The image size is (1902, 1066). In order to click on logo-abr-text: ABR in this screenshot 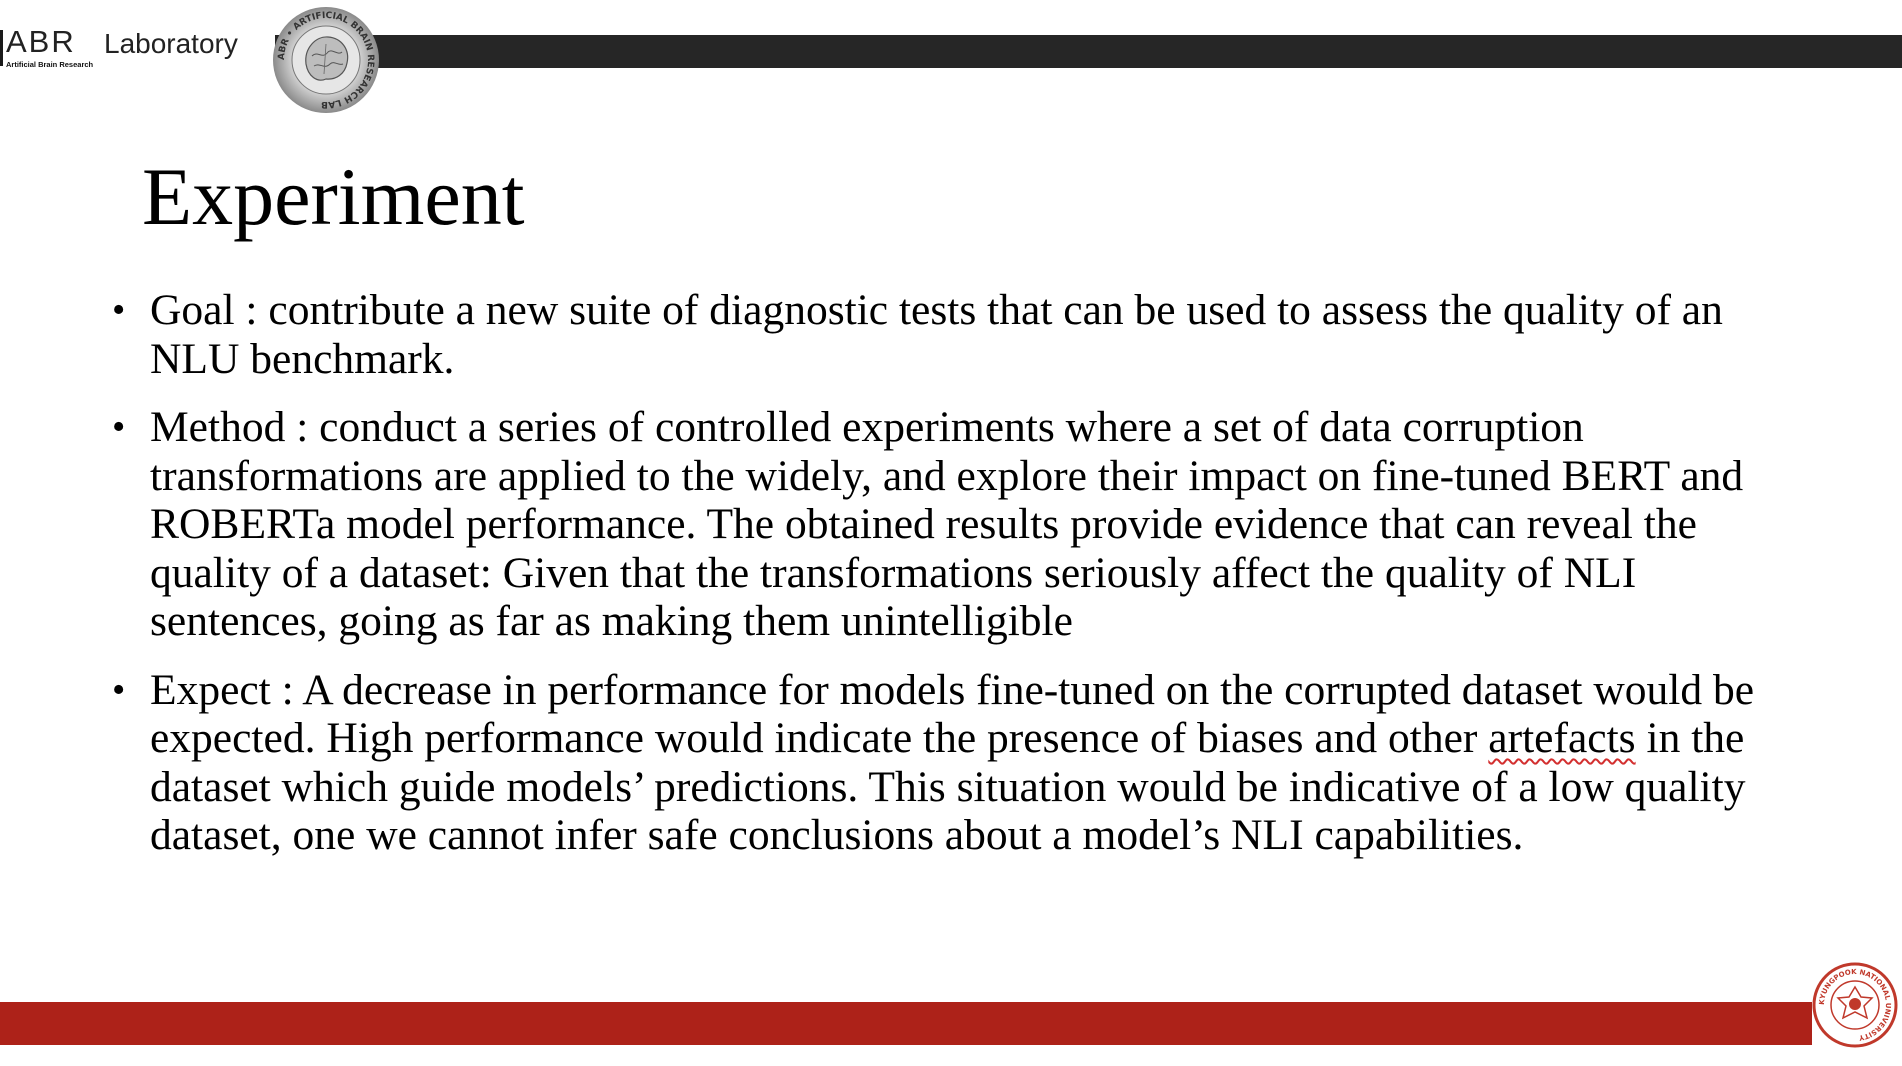, I will do `click(41, 41)`.